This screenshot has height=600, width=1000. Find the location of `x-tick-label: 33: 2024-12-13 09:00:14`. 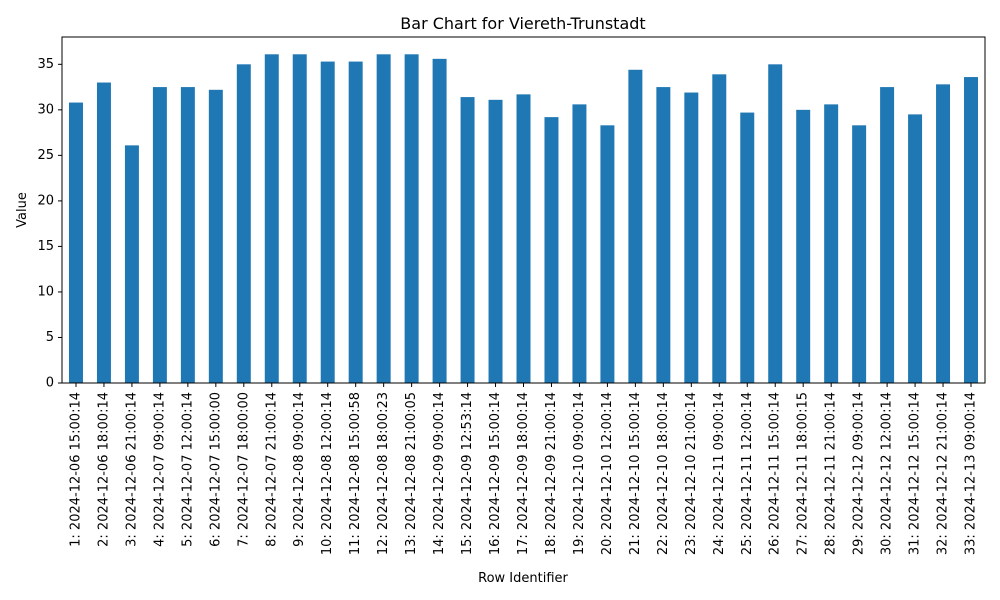

x-tick-label: 33: 2024-12-13 09:00:14 is located at coordinates (971, 473).